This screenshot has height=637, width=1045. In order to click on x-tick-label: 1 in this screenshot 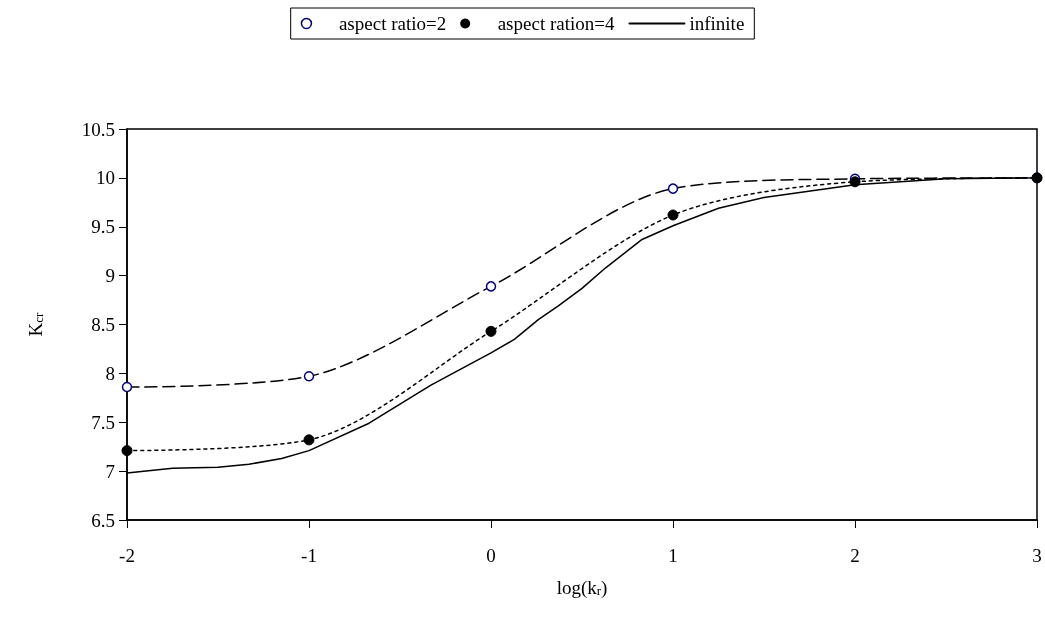, I will do `click(673, 555)`.